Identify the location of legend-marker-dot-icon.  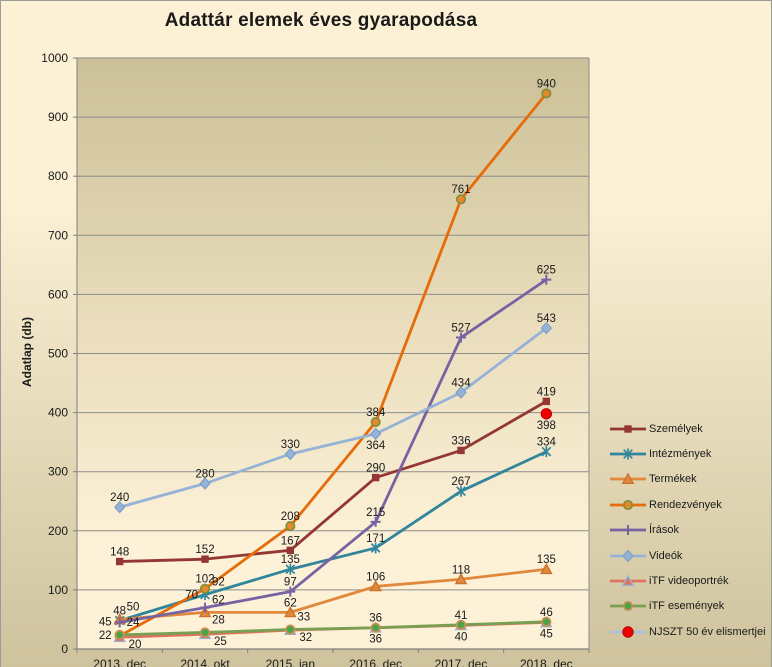
(628, 632).